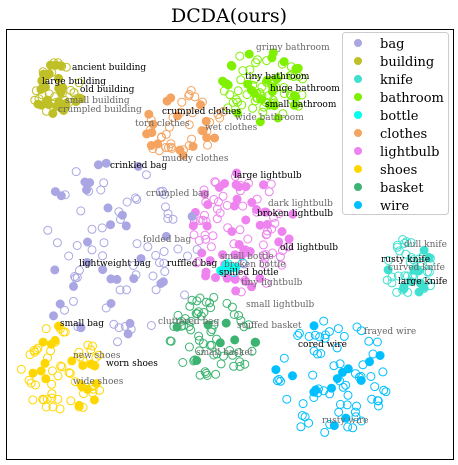 This screenshot has height=465, width=458. What do you see at coordinates (301, 105) in the screenshot?
I see `annotation-label: small bathroom` at bounding box center [301, 105].